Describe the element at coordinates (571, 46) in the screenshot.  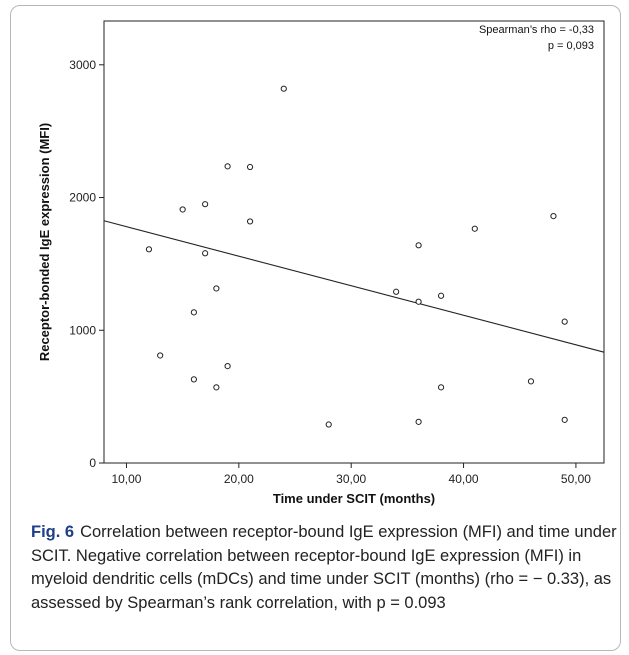
I see `p-value-label: p = 0,093` at that location.